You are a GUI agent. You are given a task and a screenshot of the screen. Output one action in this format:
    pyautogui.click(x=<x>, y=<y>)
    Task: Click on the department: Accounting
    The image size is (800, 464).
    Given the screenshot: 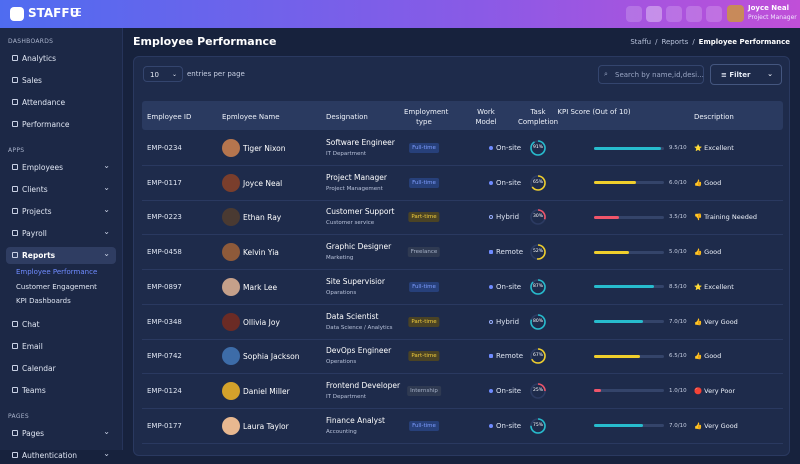 What is the action you would take?
    pyautogui.click(x=341, y=431)
    